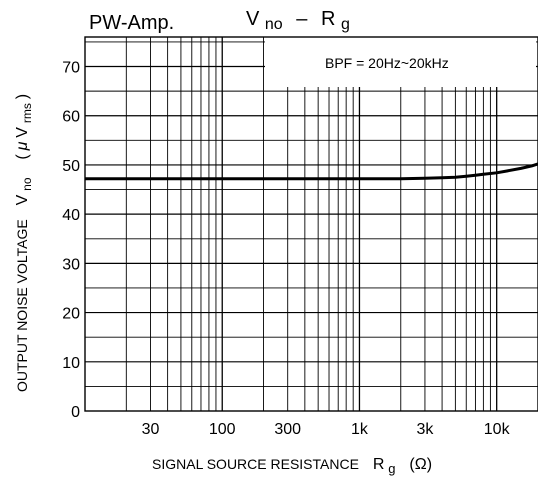 The height and width of the screenshot is (480, 538). I want to click on title-symbol-subscript: no, so click(274, 24).